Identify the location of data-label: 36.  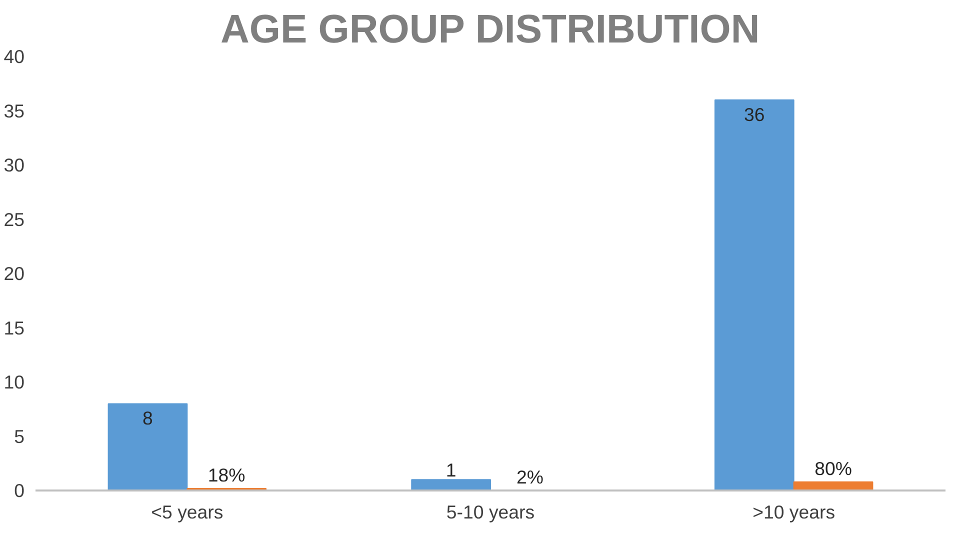
(754, 114).